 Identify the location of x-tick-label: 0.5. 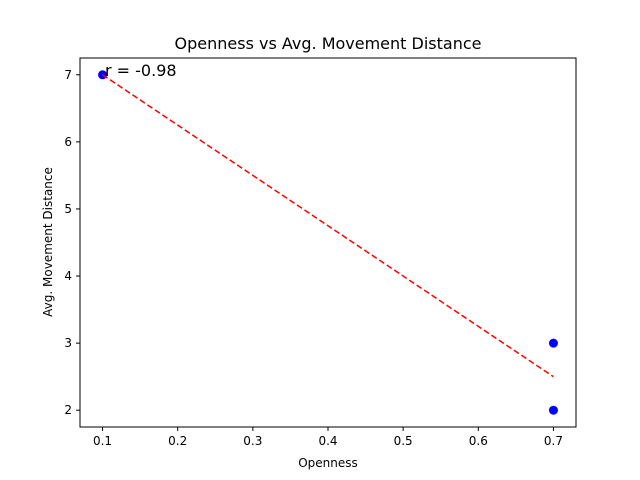
(403, 441).